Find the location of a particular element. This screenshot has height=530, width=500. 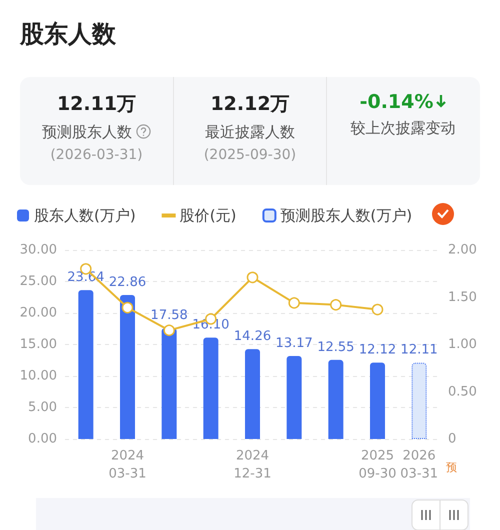

data-label: 17.58 is located at coordinates (169, 316).